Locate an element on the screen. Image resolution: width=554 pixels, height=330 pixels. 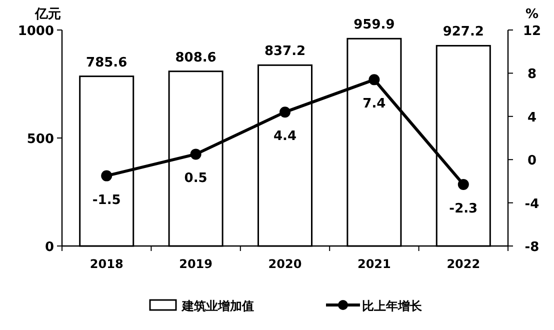
label: 0.5 is located at coordinates (196, 178).